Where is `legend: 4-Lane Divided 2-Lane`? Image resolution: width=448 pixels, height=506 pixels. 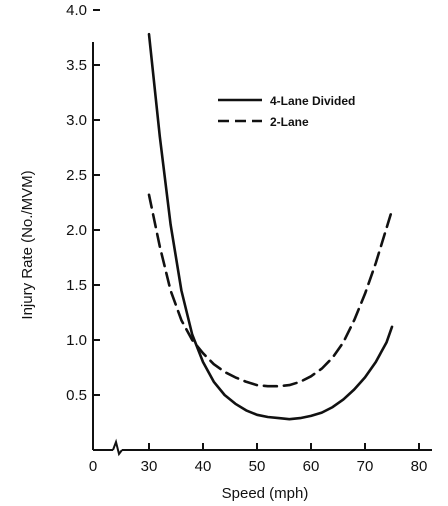 legend: 4-Lane Divided 2-Lane is located at coordinates (286, 111).